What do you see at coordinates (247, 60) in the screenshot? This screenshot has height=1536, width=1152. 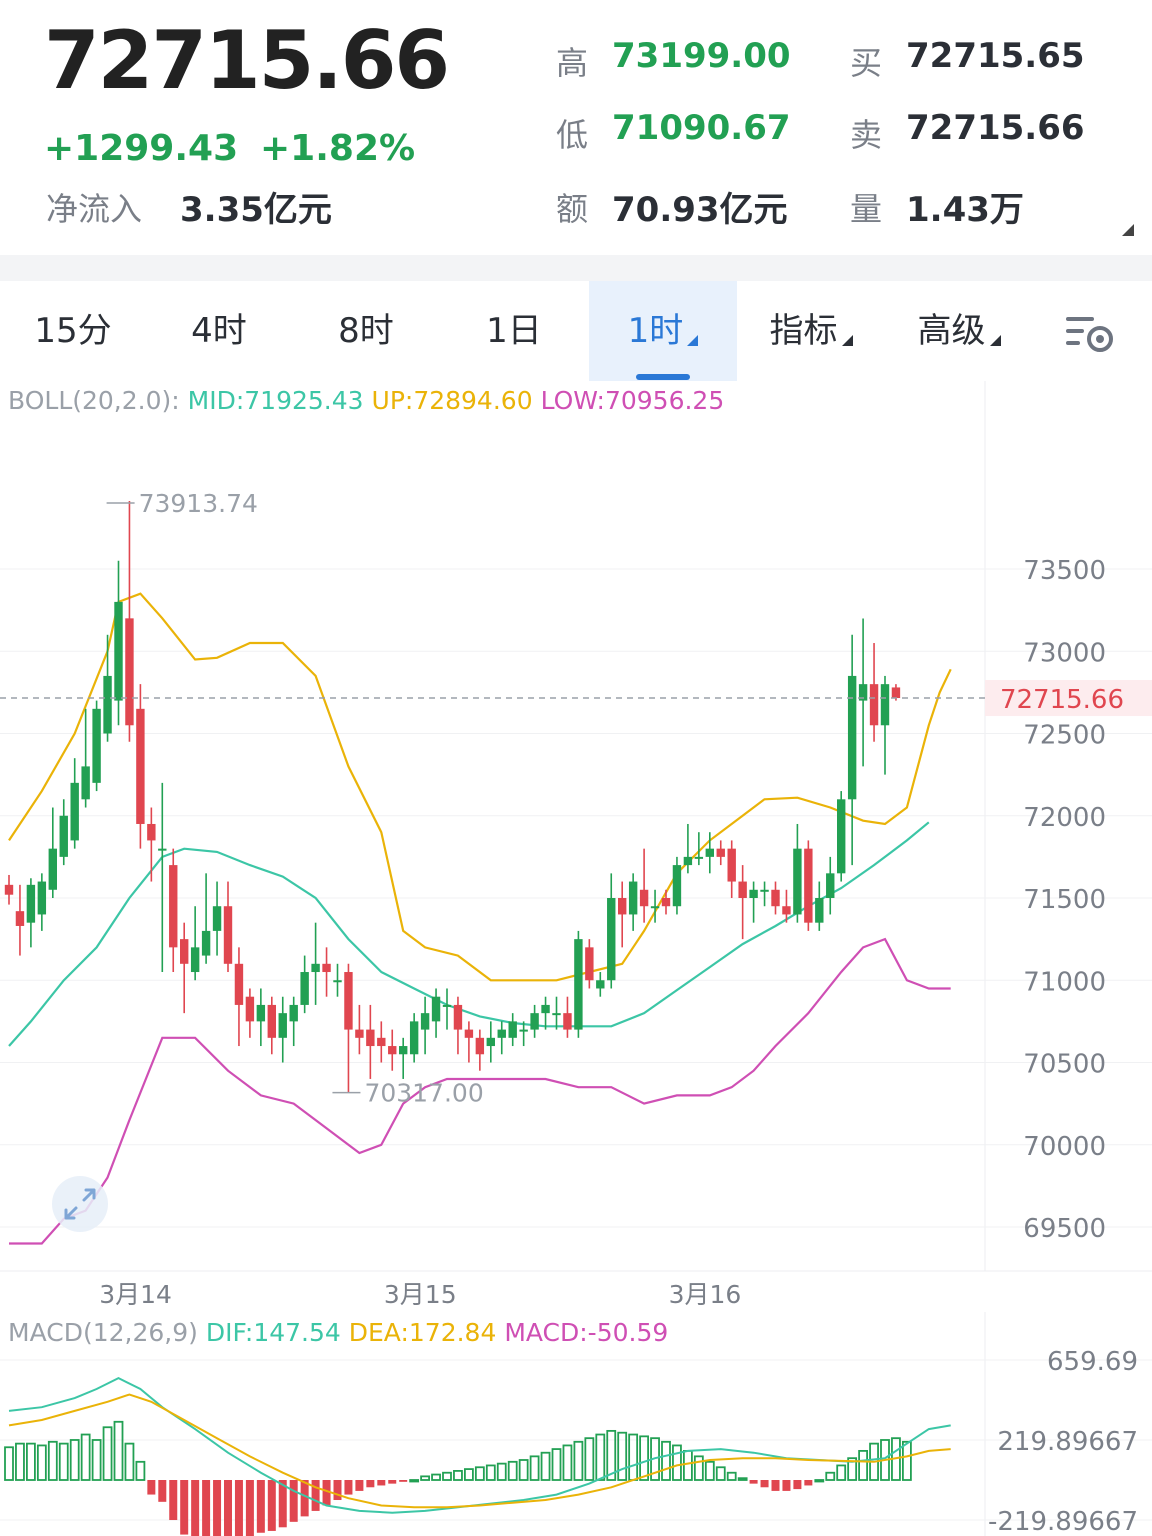 I see `last-price: 72715.66` at bounding box center [247, 60].